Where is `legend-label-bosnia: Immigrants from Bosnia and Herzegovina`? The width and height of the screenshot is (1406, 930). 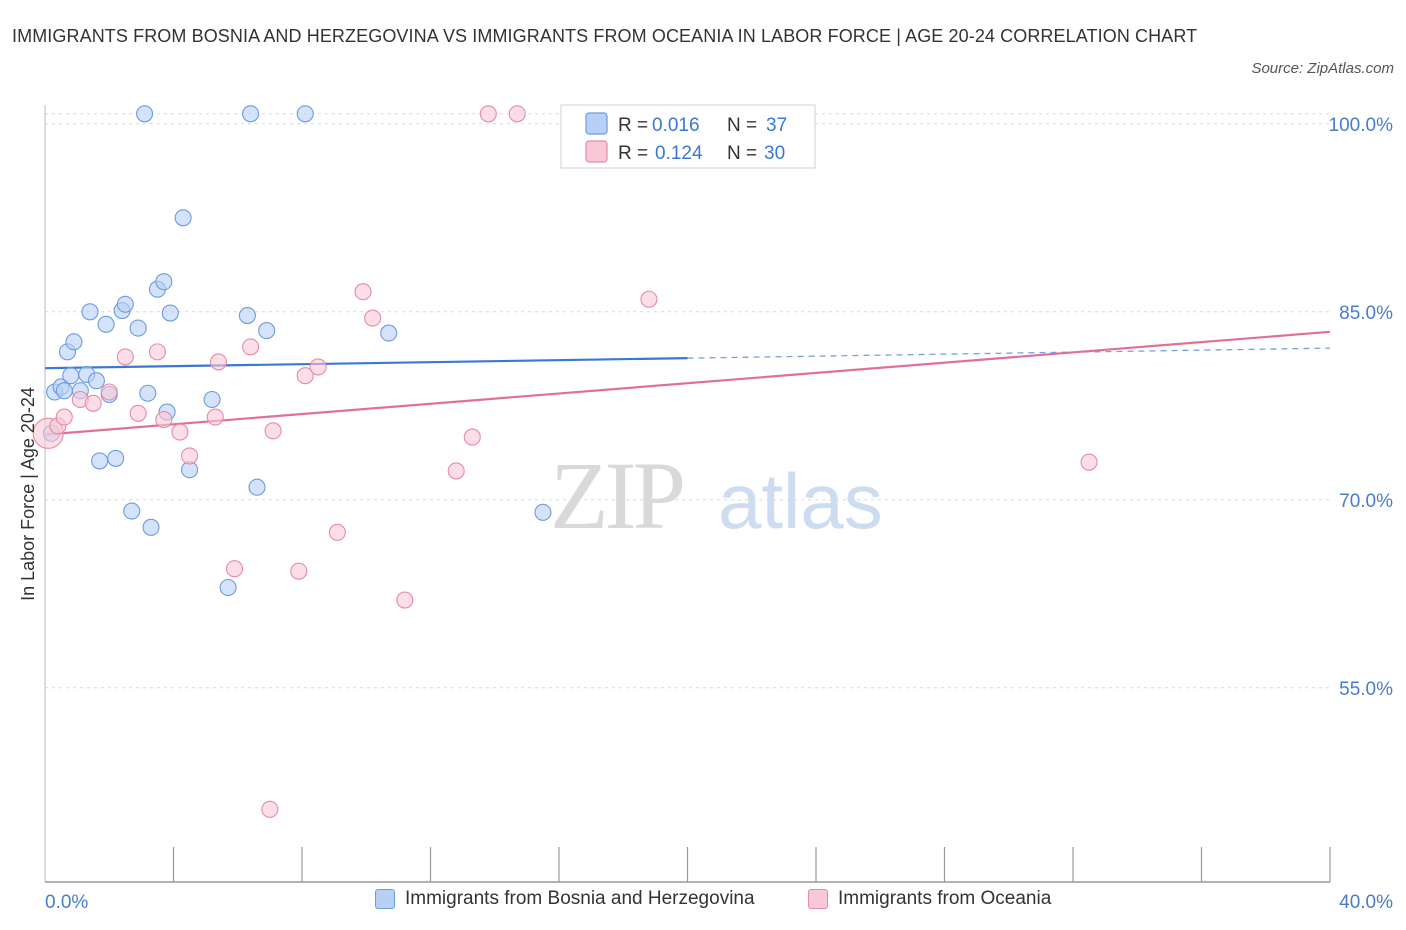
legend-label-bosnia: Immigrants from Bosnia and Herzegovina is located at coordinates (580, 898).